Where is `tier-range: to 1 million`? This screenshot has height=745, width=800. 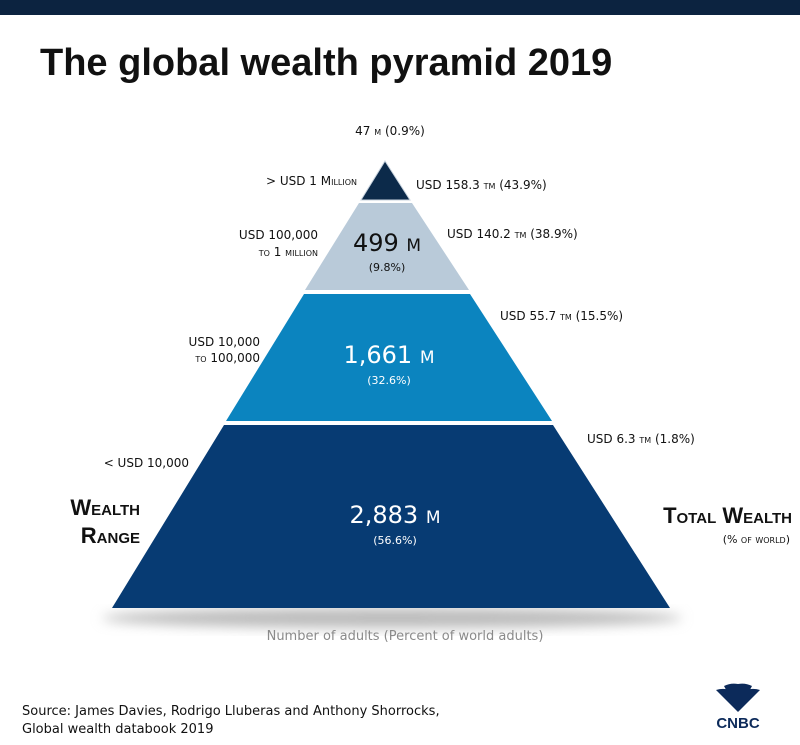
tier-range: to 1 million is located at coordinates (288, 252).